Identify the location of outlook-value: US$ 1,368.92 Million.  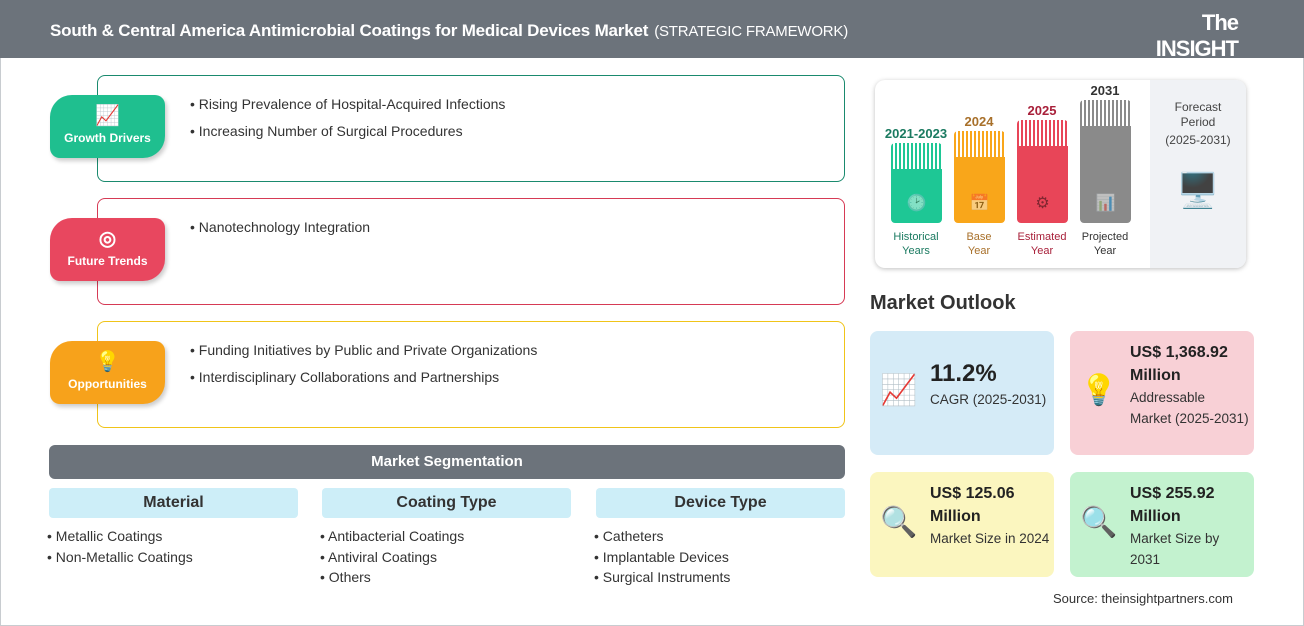
(1179, 364).